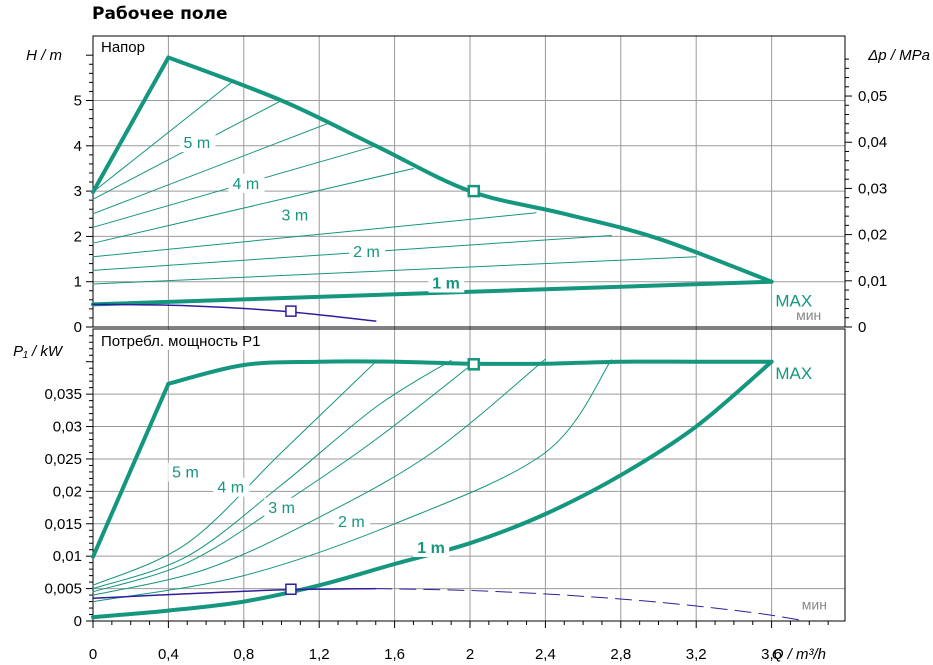  I want to click on x-tick-label: 1,6, so click(394, 654).